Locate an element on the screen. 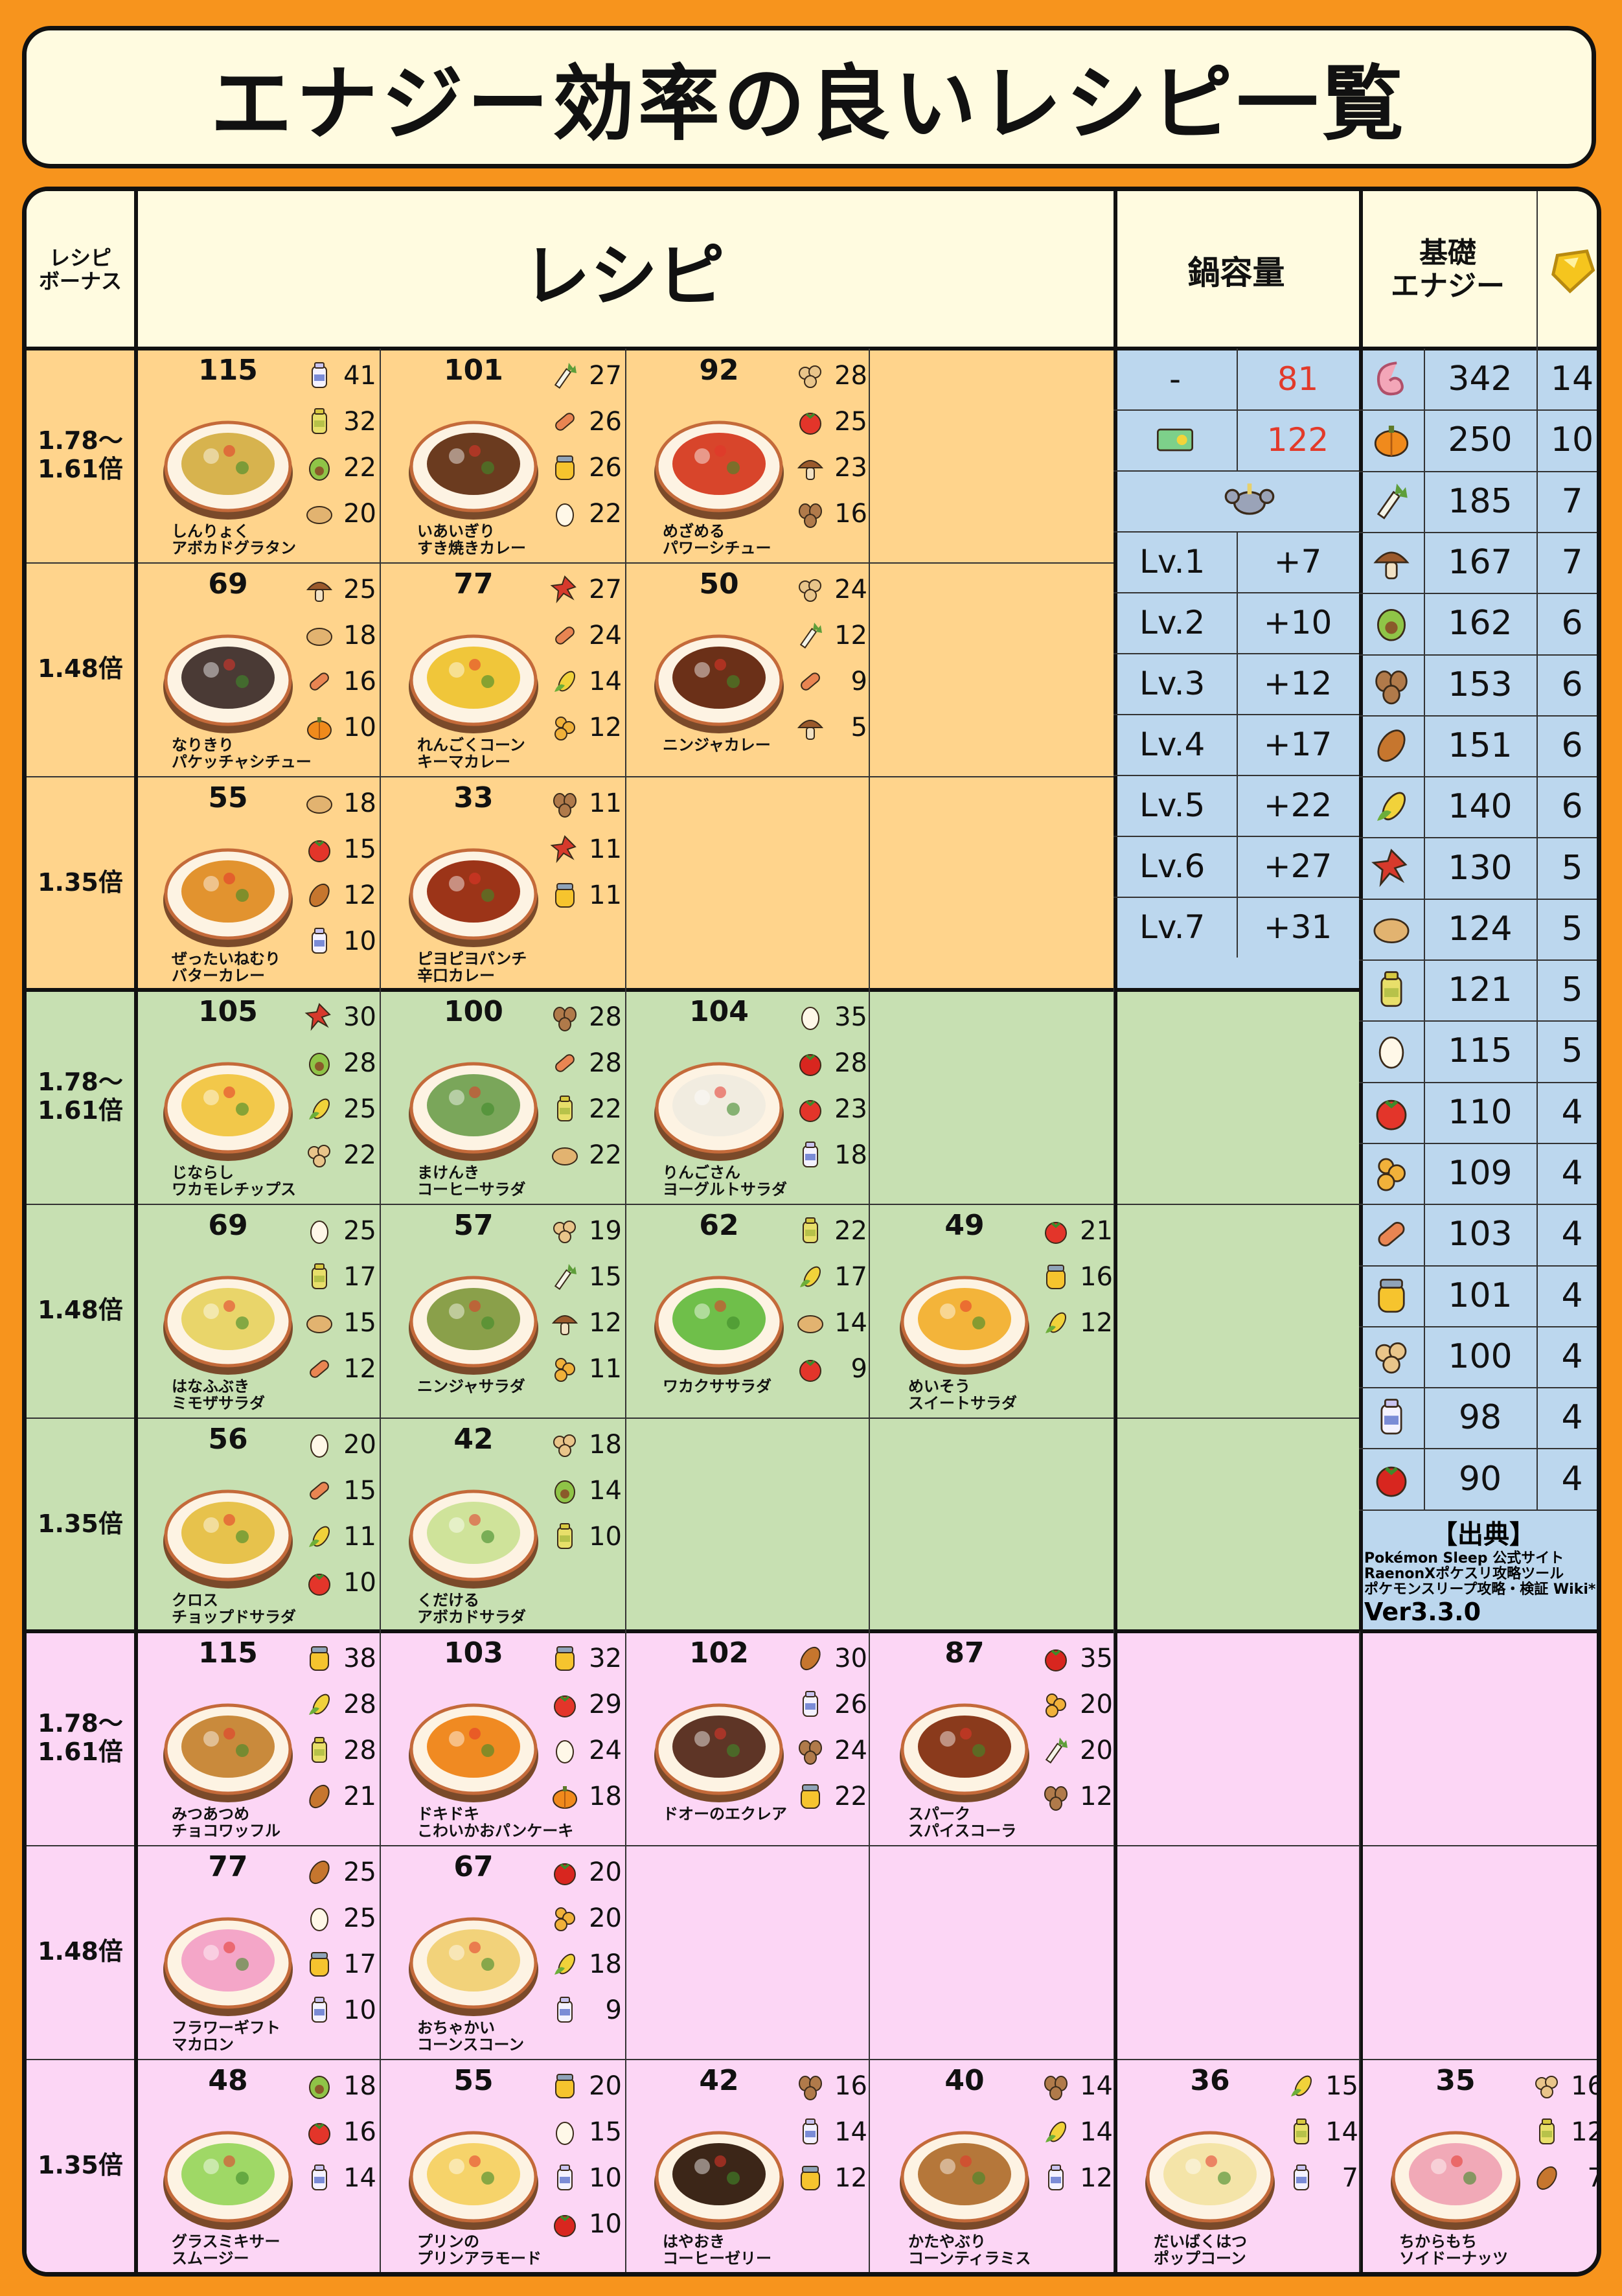  sausage-icon is located at coordinates (565, 635).